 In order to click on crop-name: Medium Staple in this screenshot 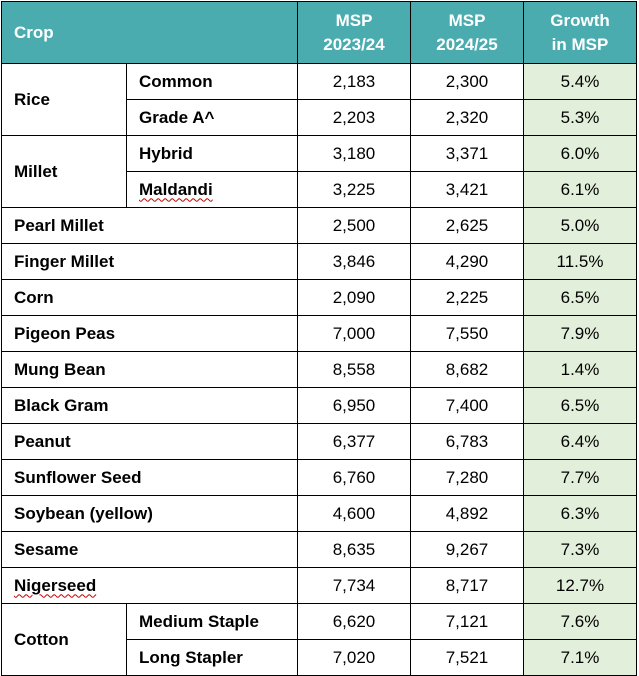, I will do `click(212, 621)`.